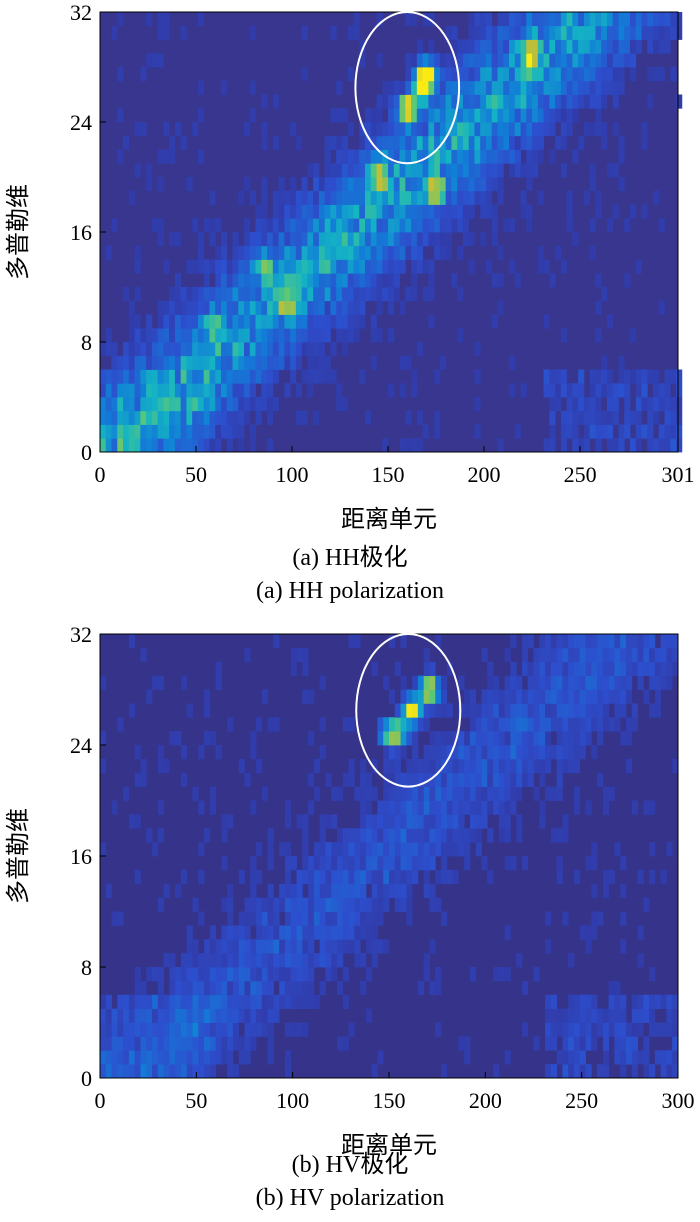 Image resolution: width=700 pixels, height=1222 pixels. I want to click on x-tick-label: 50, so click(196, 474).